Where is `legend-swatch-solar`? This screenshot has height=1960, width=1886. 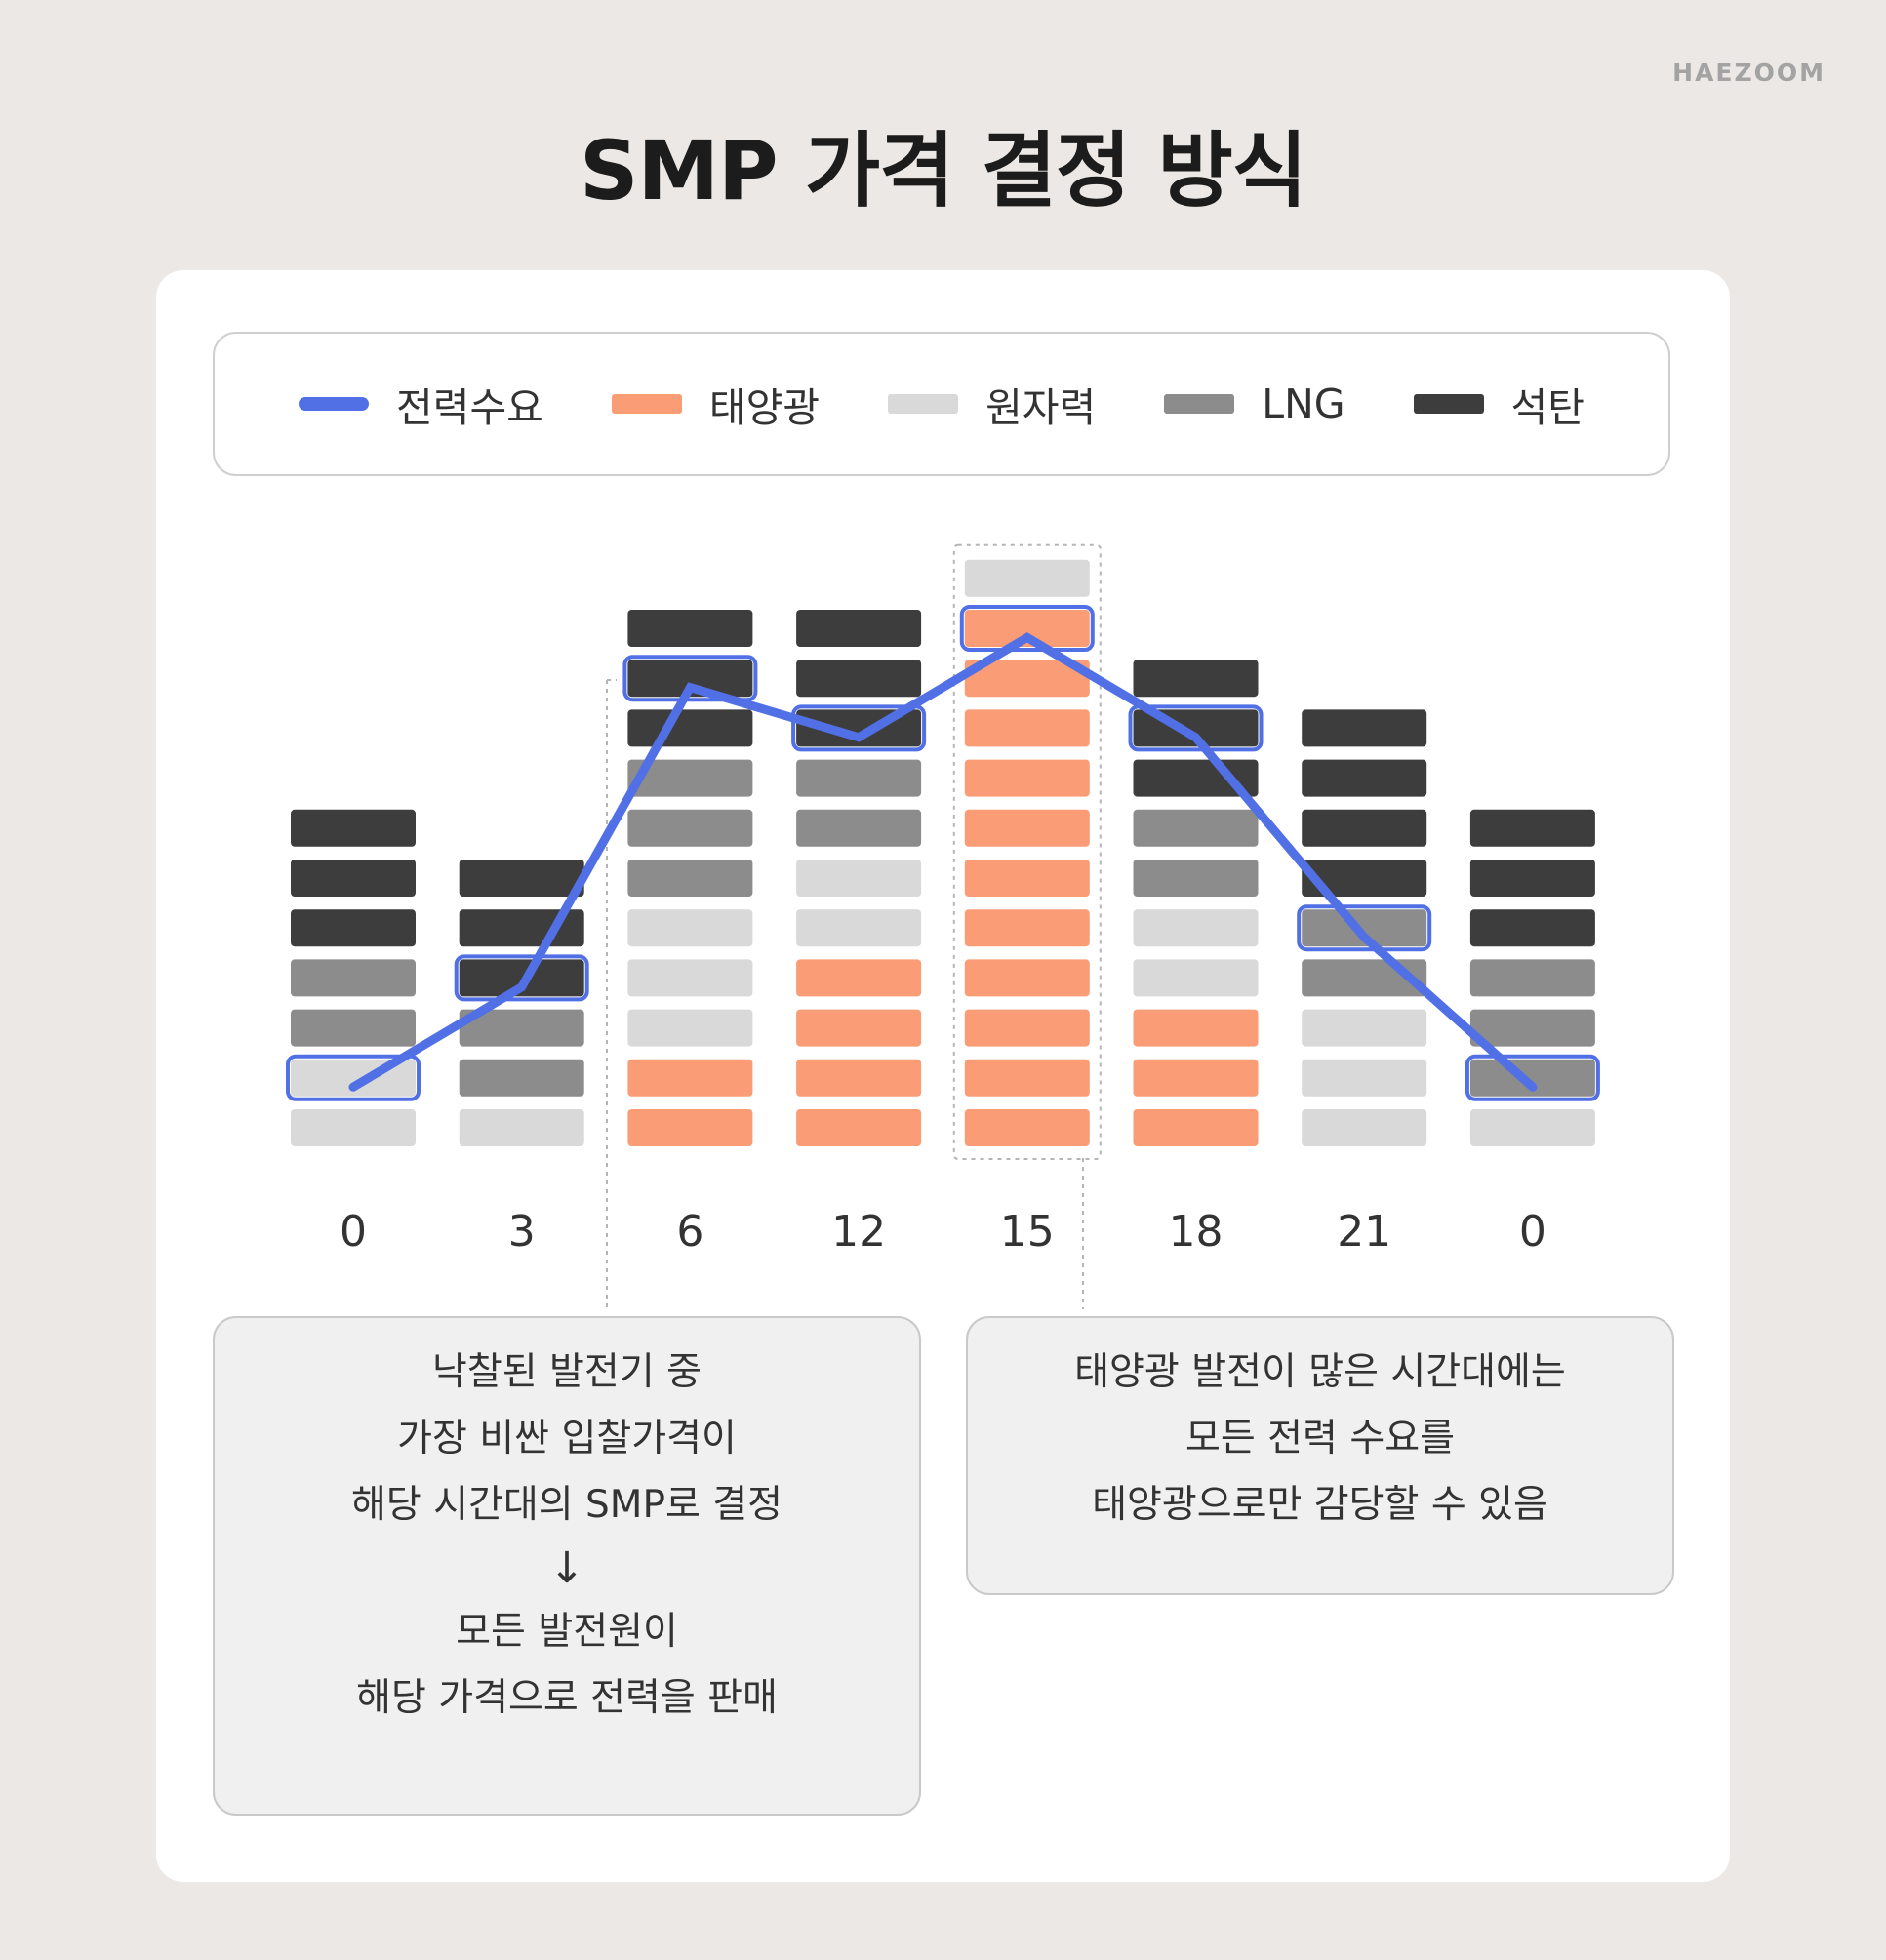
legend-swatch-solar is located at coordinates (646, 404).